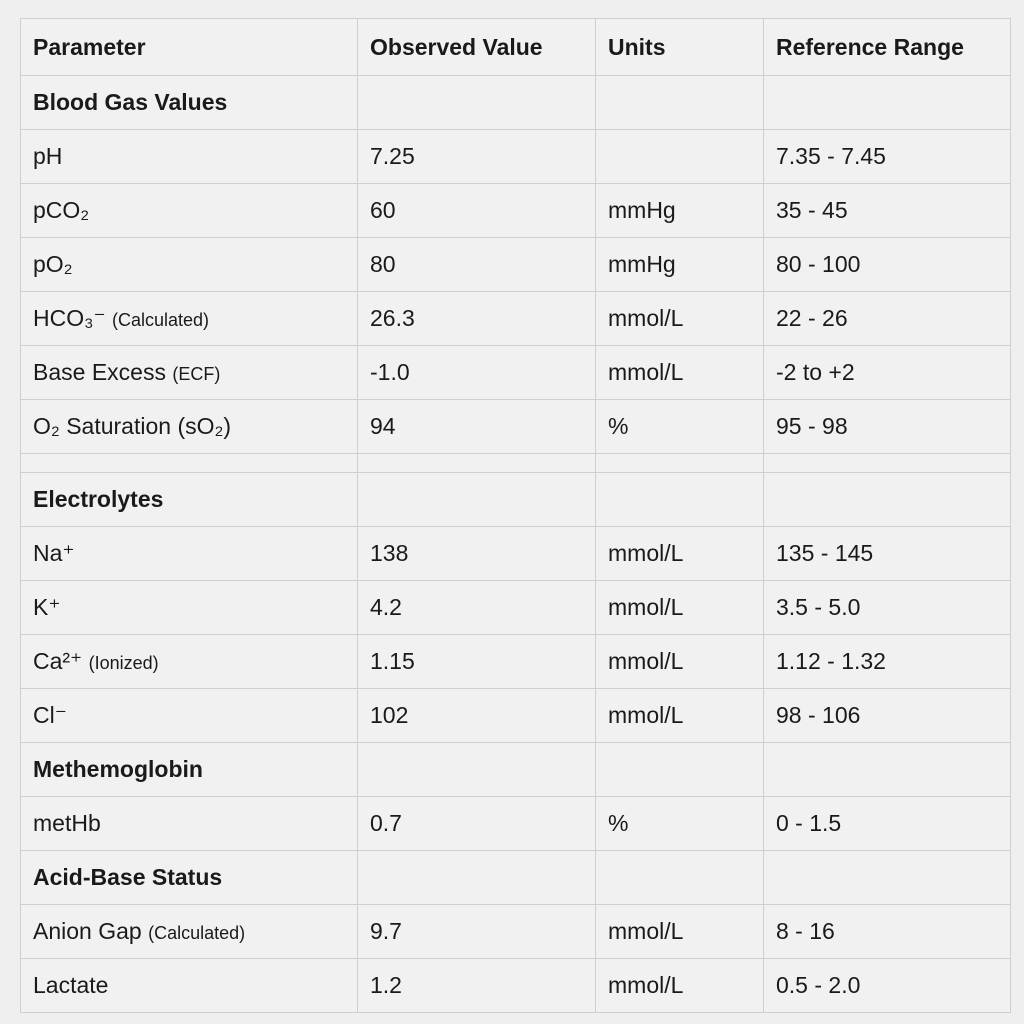 This screenshot has width=1024, height=1024. I want to click on observed-value: 9.7, so click(476, 931).